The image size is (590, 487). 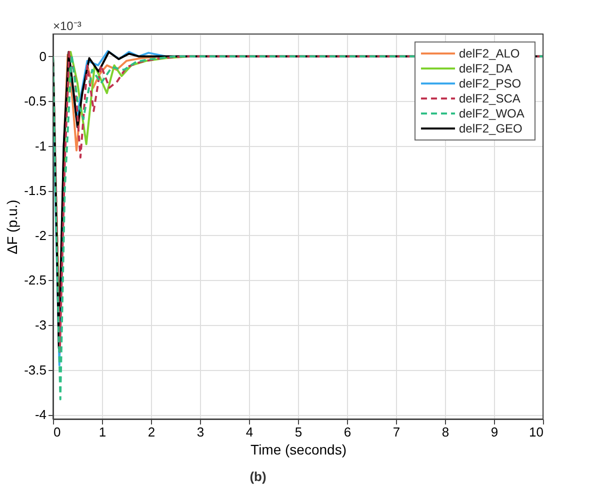 I want to click on x-tick-label: 10, so click(x=536, y=432).